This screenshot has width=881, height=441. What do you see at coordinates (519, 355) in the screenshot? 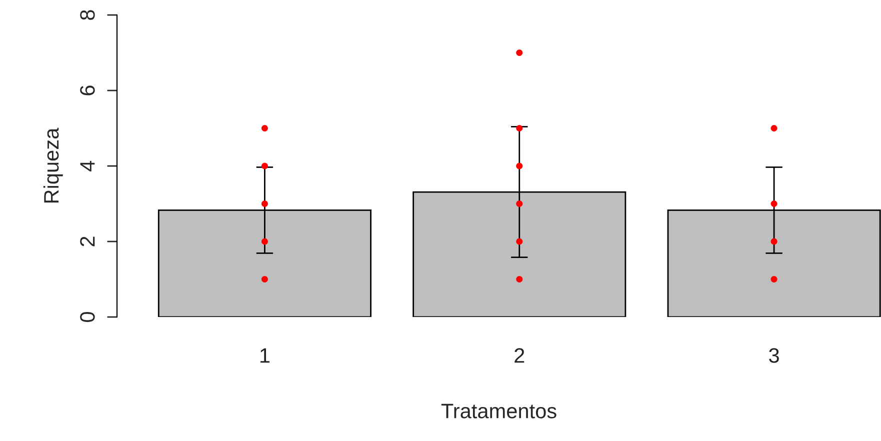
I see `x-tick-label: 2` at bounding box center [519, 355].